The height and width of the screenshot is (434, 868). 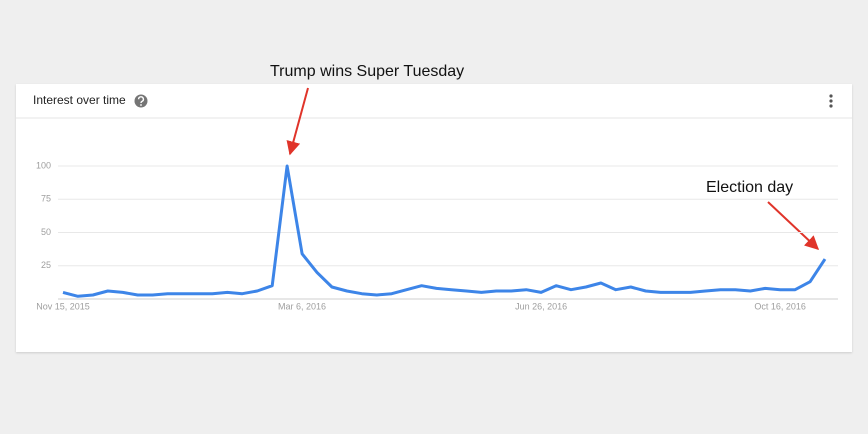 I want to click on annotation: Election day, so click(x=749, y=187).